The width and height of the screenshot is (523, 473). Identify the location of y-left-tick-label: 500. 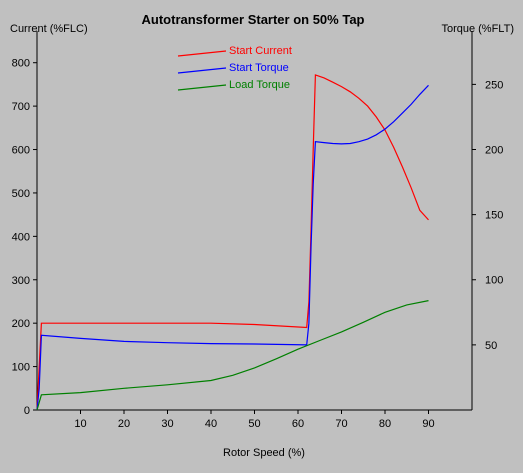
(21, 194).